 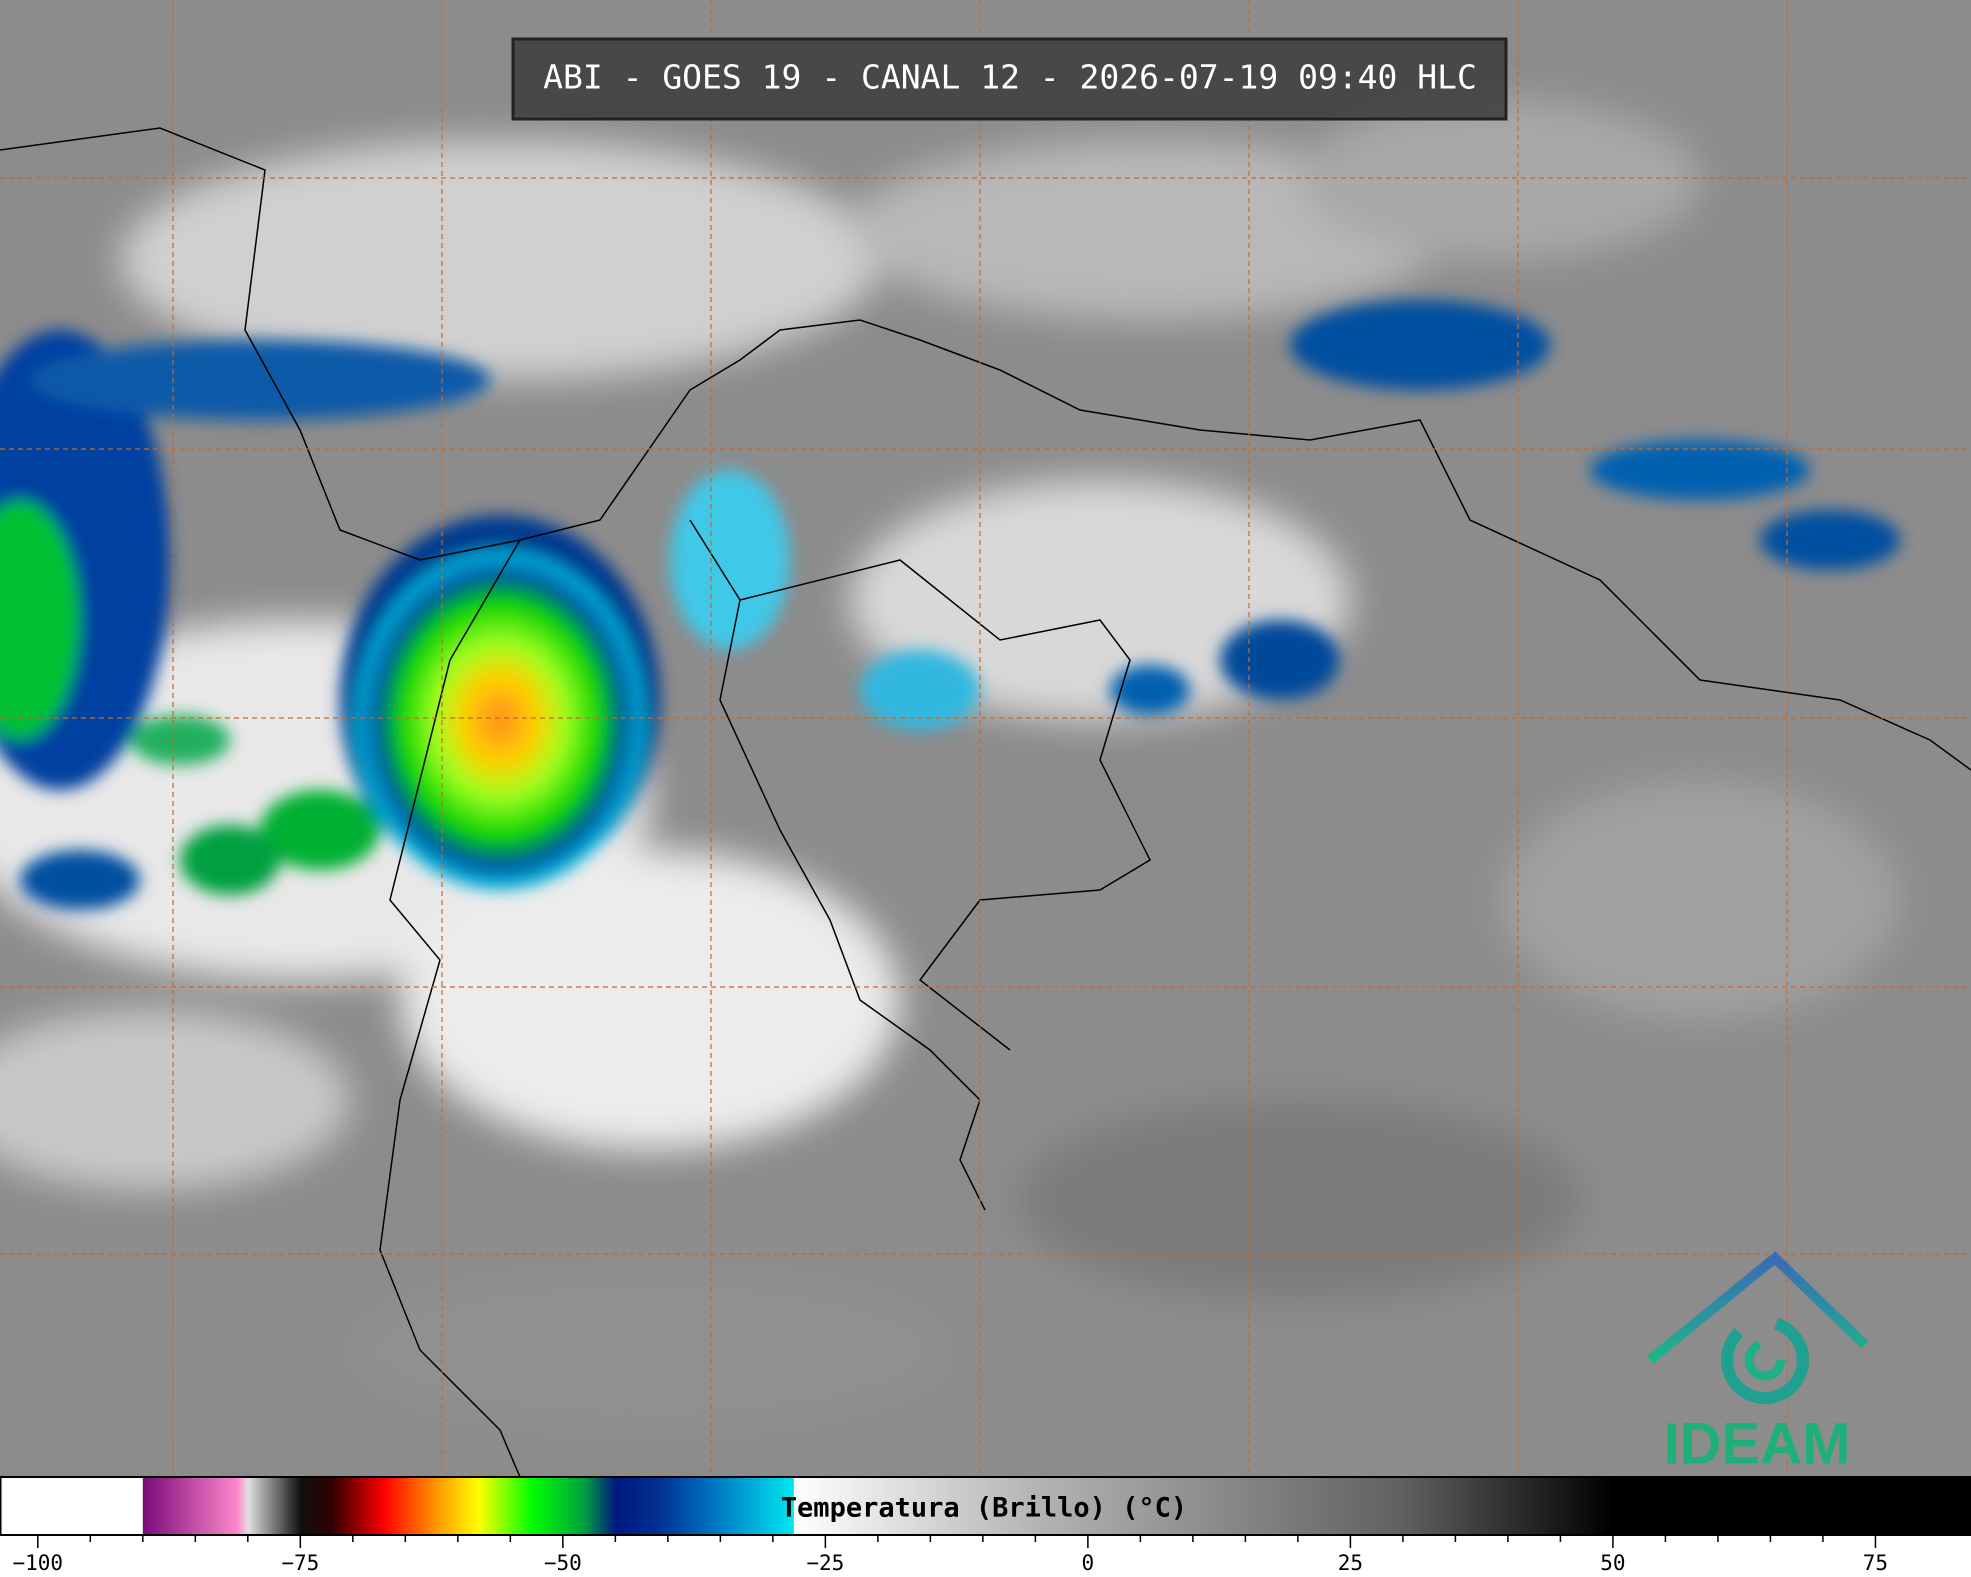 I want to click on tick-label: −100, so click(x=38, y=1563).